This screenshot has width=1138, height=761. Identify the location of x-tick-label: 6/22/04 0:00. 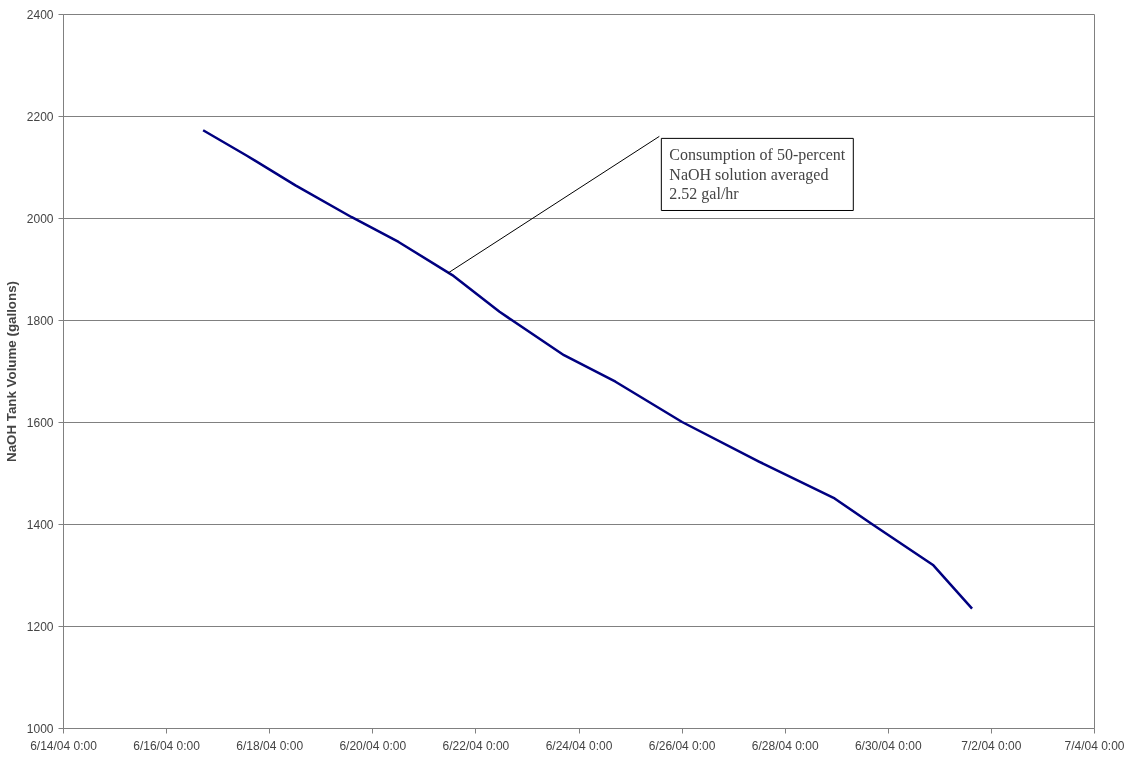
(476, 745).